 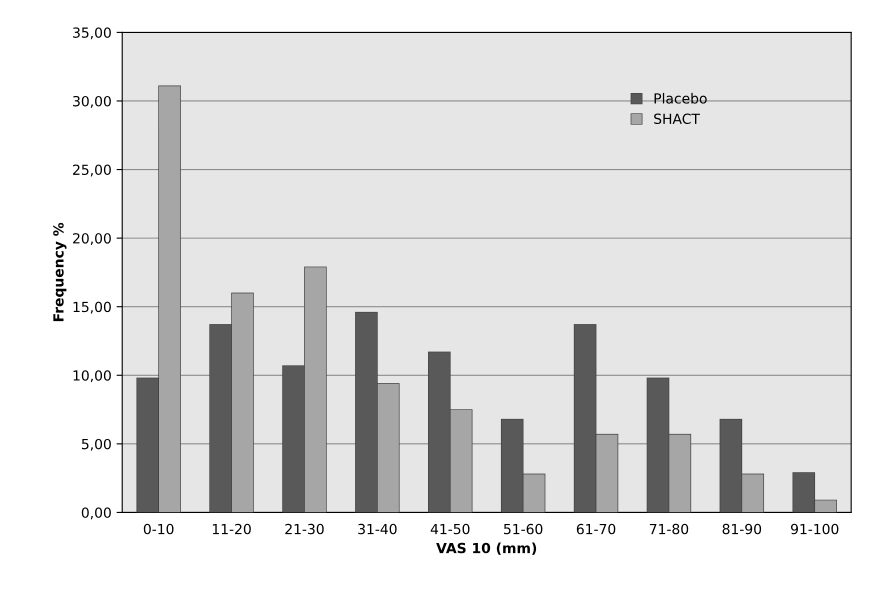 I want to click on y-tick-label: 20,00, so click(x=92, y=239).